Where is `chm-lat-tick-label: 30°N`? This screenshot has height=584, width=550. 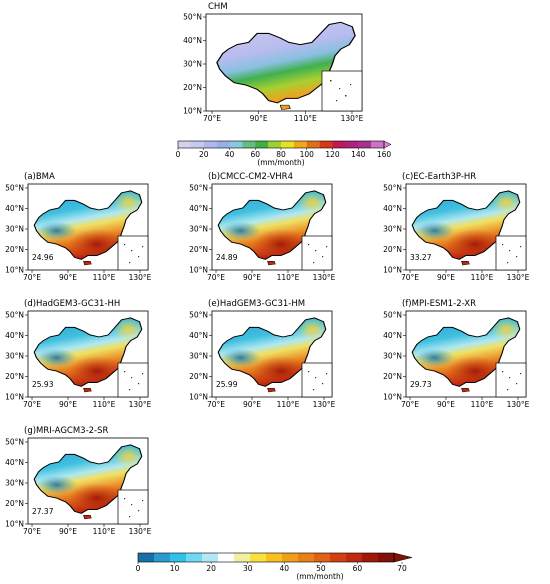 chm-lat-tick-label: 30°N is located at coordinates (192, 64).